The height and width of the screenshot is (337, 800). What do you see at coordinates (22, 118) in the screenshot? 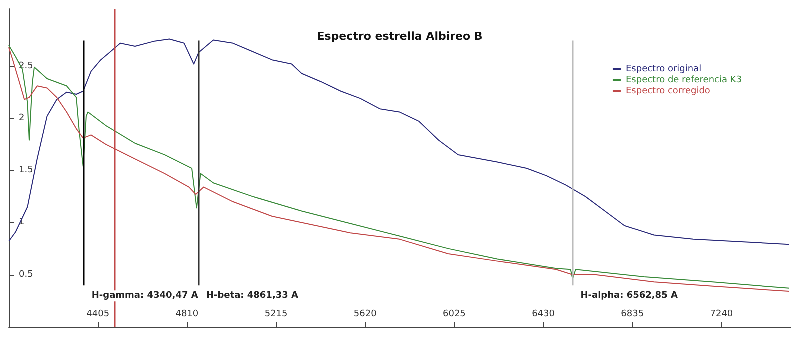
I see `y-tick-label: 2` at bounding box center [22, 118].